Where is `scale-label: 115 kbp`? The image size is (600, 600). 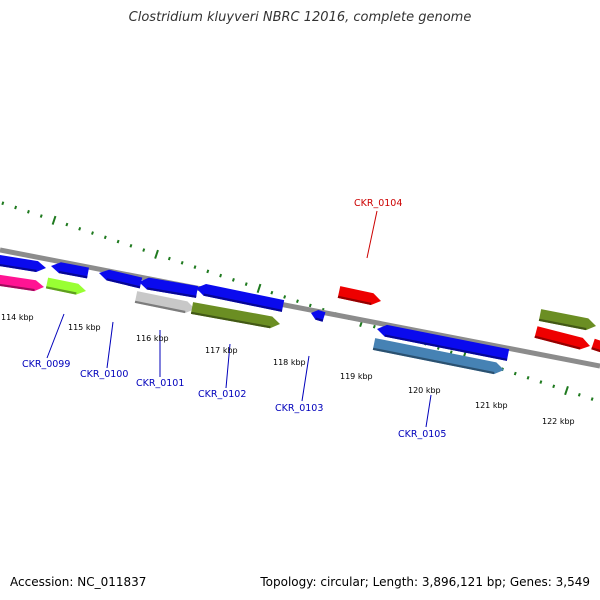
scale-label: 115 kbp is located at coordinates (84, 327).